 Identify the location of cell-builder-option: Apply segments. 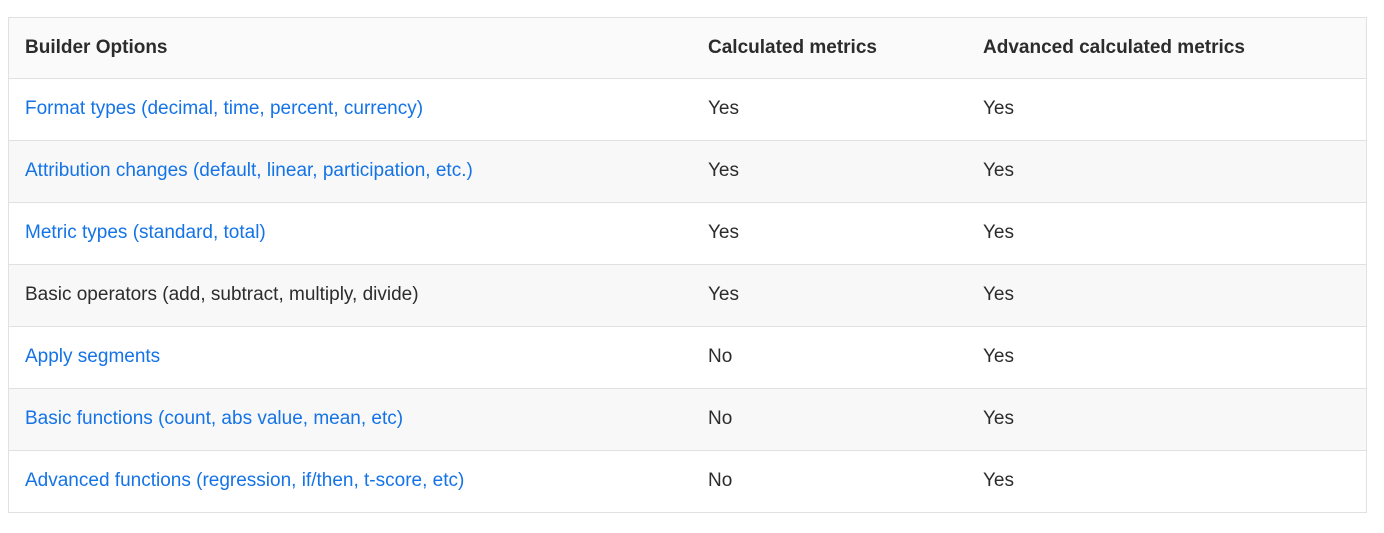
(350, 357).